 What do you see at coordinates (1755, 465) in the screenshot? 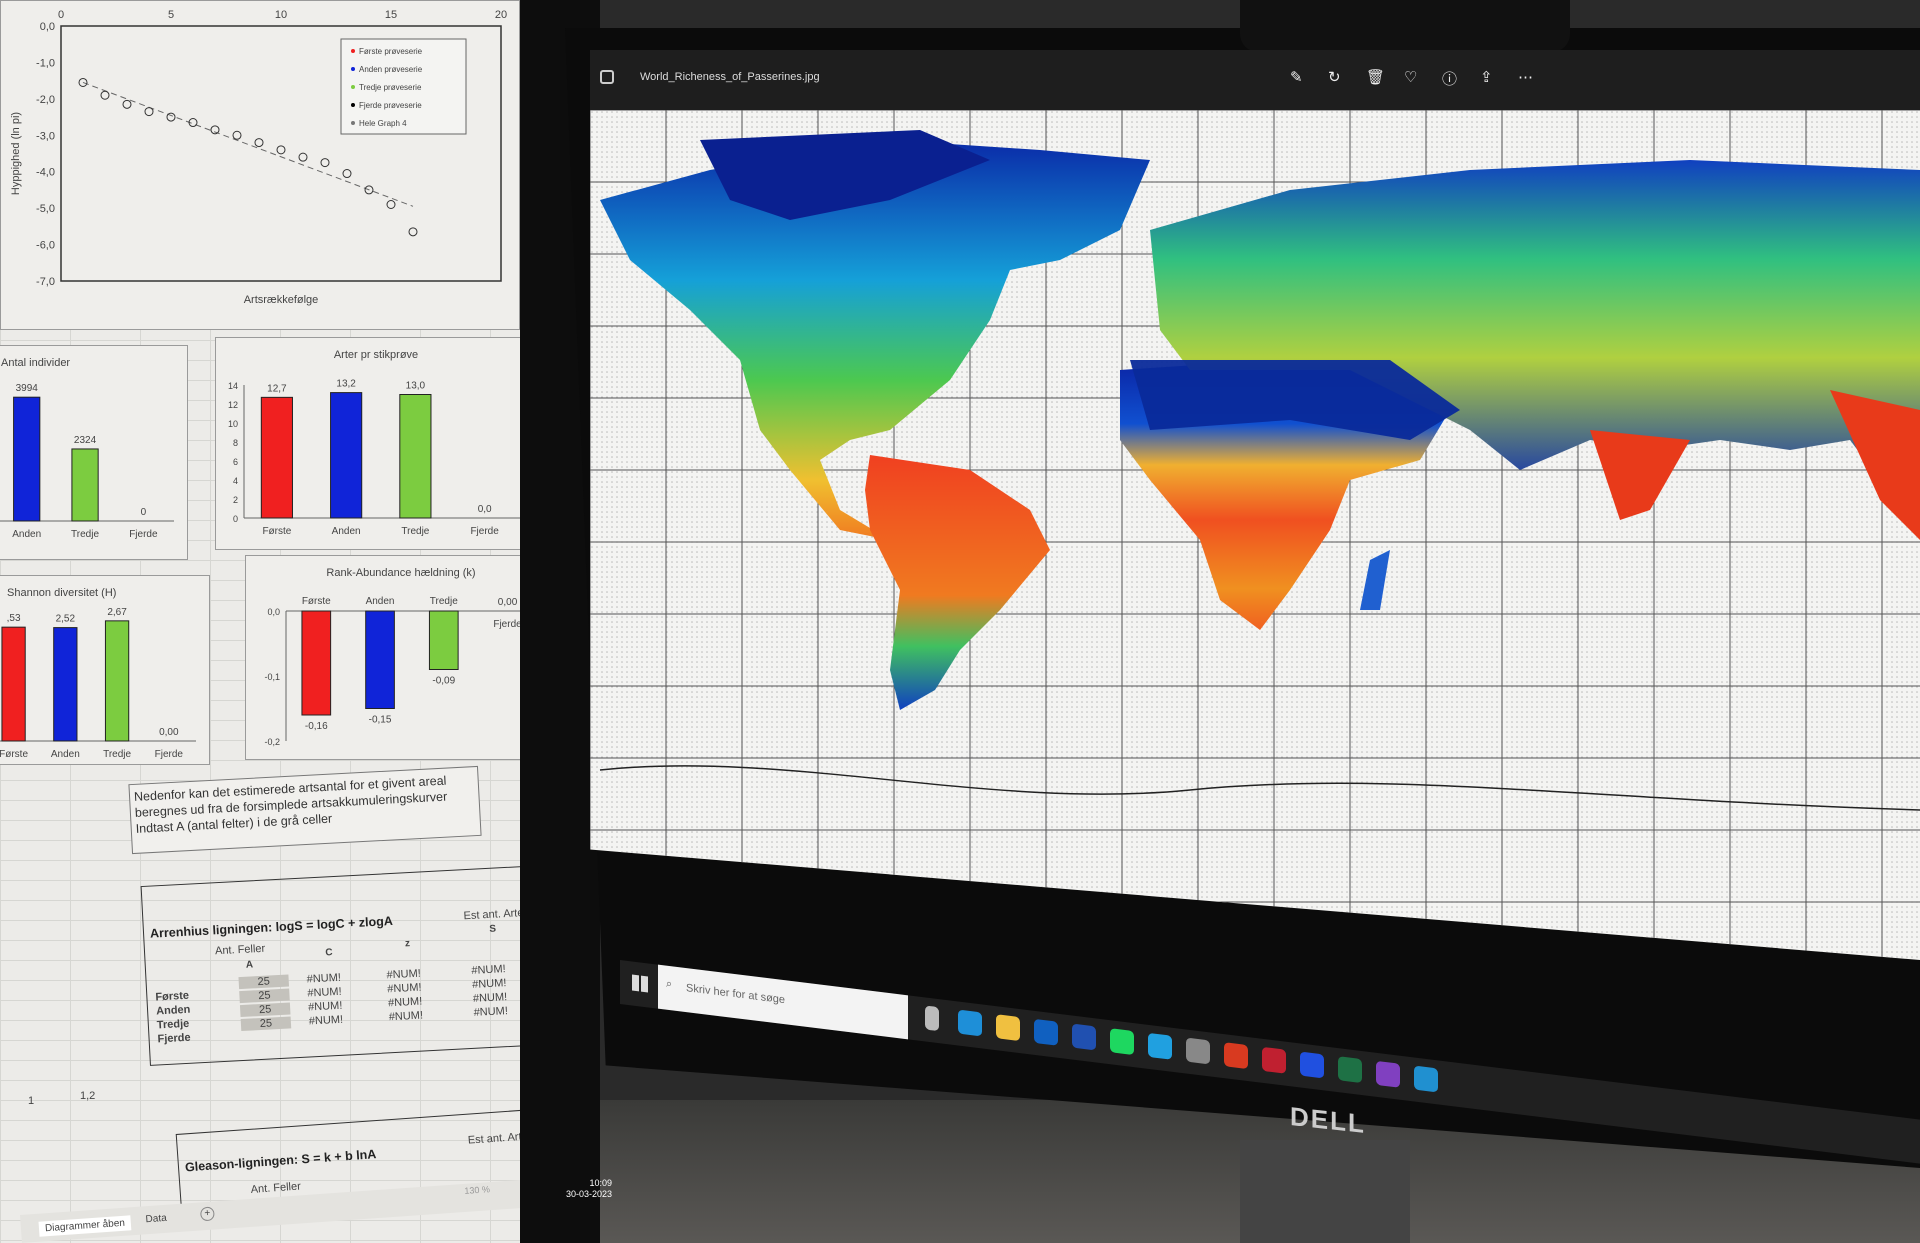
I see `south-asia` at bounding box center [1755, 465].